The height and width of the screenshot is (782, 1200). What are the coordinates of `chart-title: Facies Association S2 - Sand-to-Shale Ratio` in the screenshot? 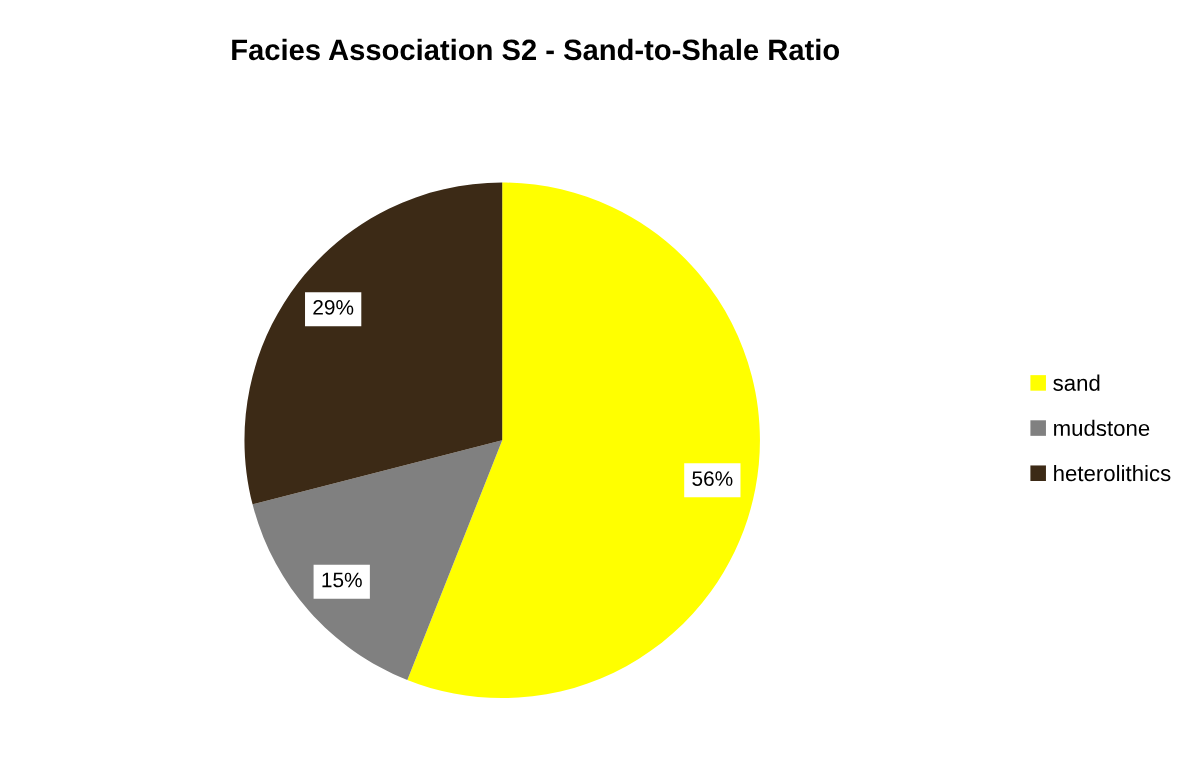 It's located at (536, 49).